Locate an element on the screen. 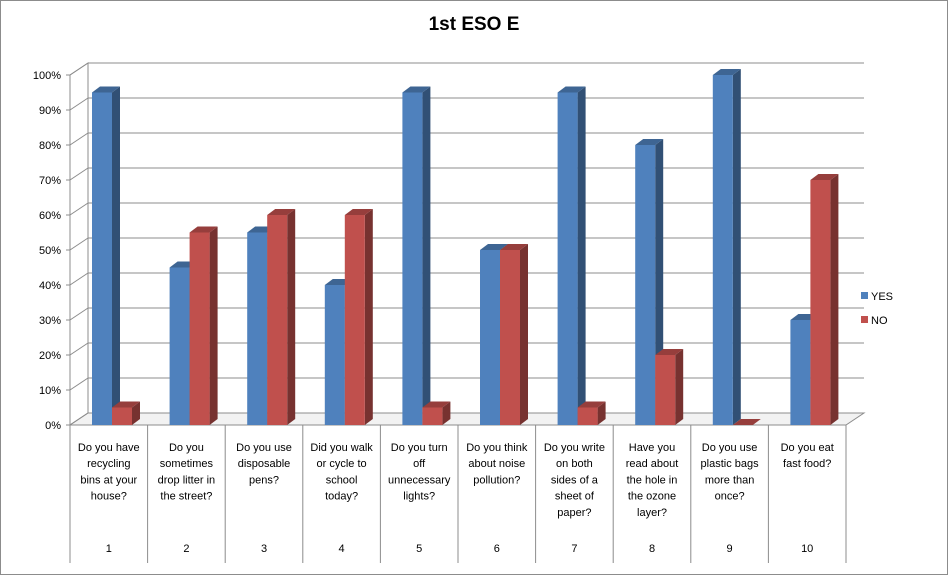 Image resolution: width=948 pixels, height=575 pixels. y-tick-label: 80% is located at coordinates (50, 146).